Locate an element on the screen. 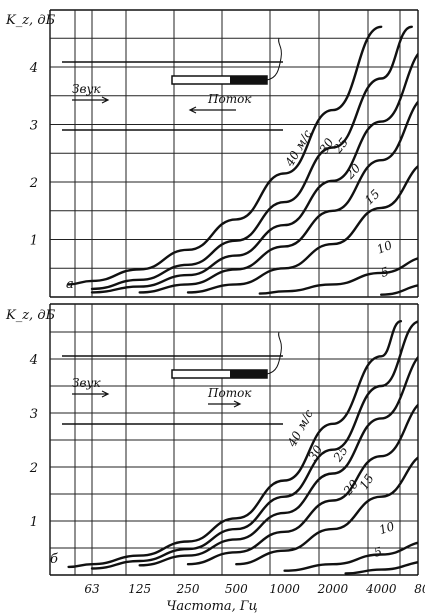  x-tick-label: 2000 is located at coordinates (333, 589).